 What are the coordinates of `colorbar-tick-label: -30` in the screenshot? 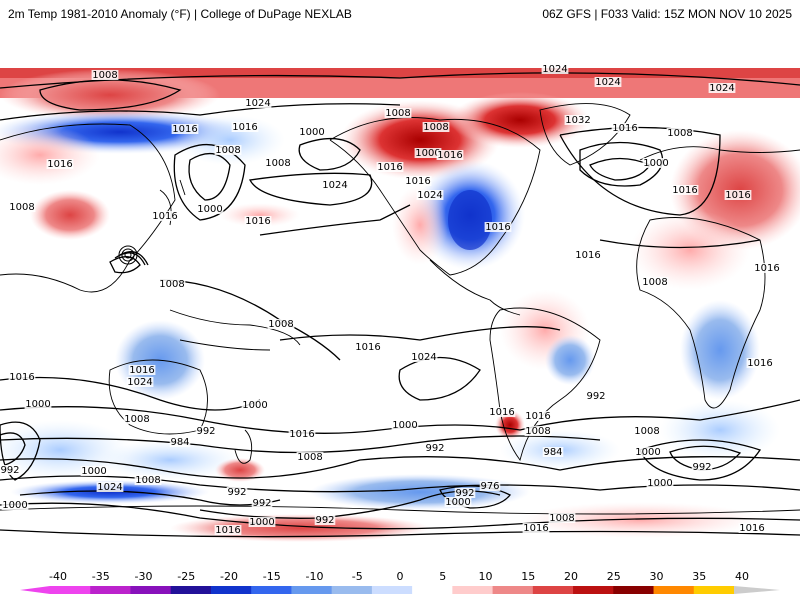 It's located at (144, 576).